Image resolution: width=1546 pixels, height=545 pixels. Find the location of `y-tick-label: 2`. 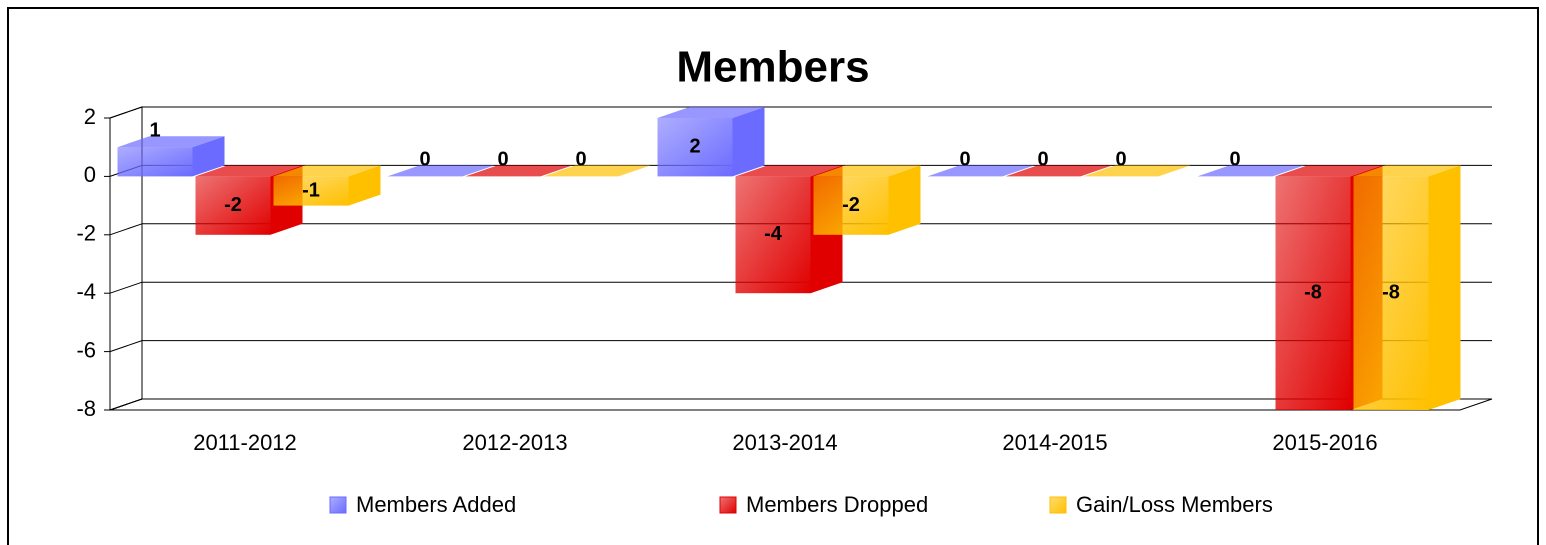

y-tick-label: 2 is located at coordinates (90, 116).